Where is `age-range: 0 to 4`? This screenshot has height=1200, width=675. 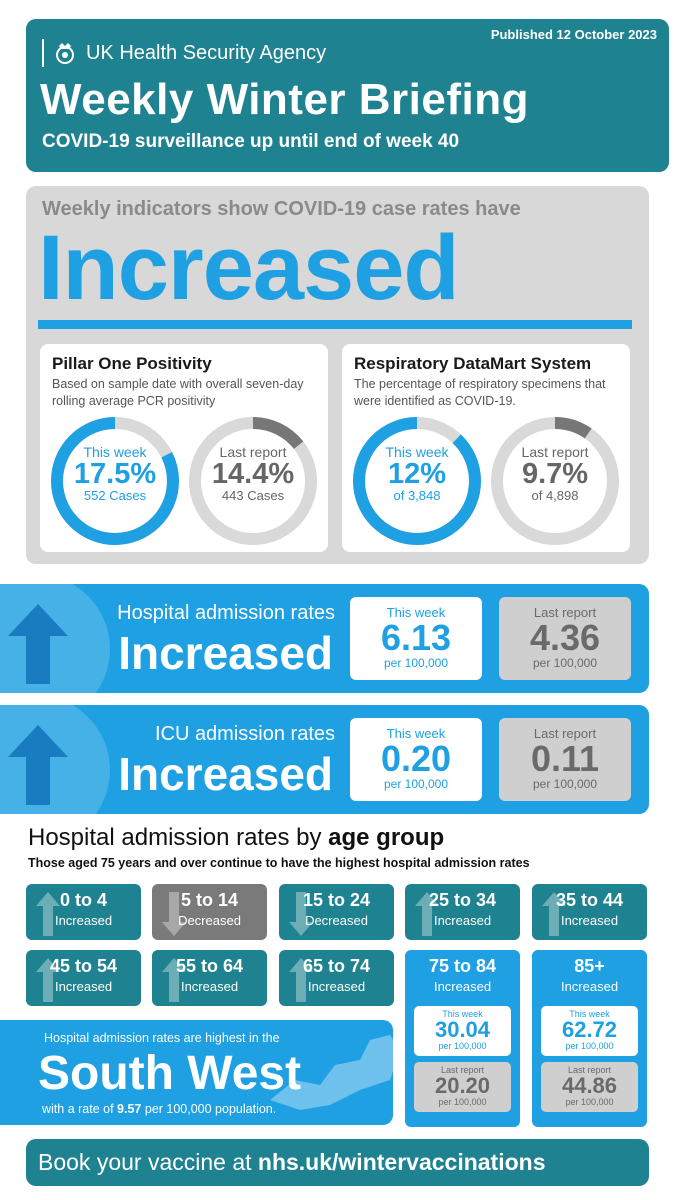
age-range: 0 to 4 is located at coordinates (83, 900).